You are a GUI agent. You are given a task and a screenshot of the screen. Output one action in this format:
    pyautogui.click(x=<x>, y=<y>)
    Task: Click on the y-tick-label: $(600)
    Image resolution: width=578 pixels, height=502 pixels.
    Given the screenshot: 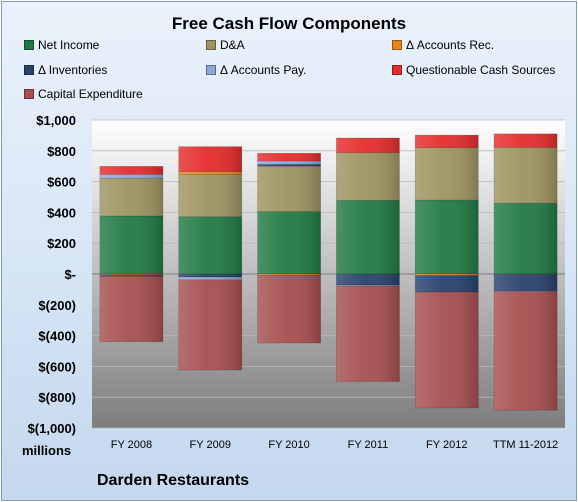 What is the action you would take?
    pyautogui.click(x=57, y=366)
    